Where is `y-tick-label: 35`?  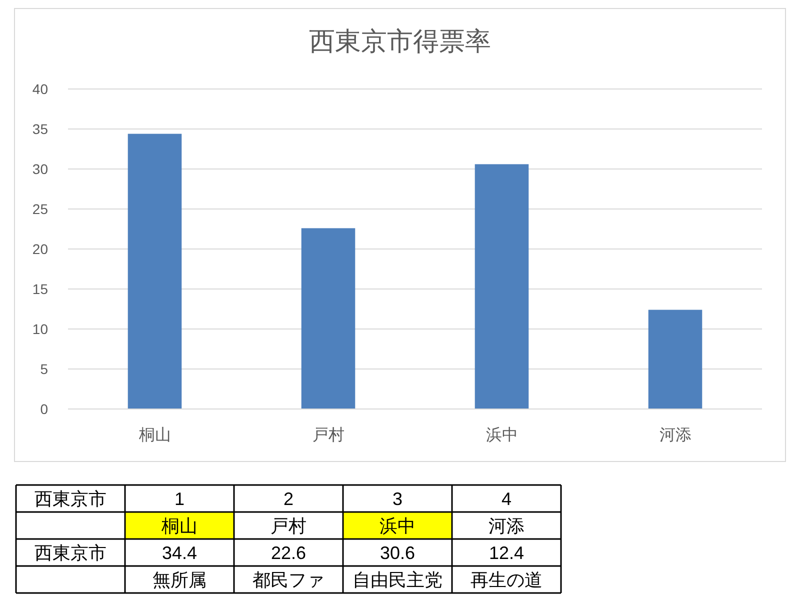 y-tick-label: 35 is located at coordinates (40, 128).